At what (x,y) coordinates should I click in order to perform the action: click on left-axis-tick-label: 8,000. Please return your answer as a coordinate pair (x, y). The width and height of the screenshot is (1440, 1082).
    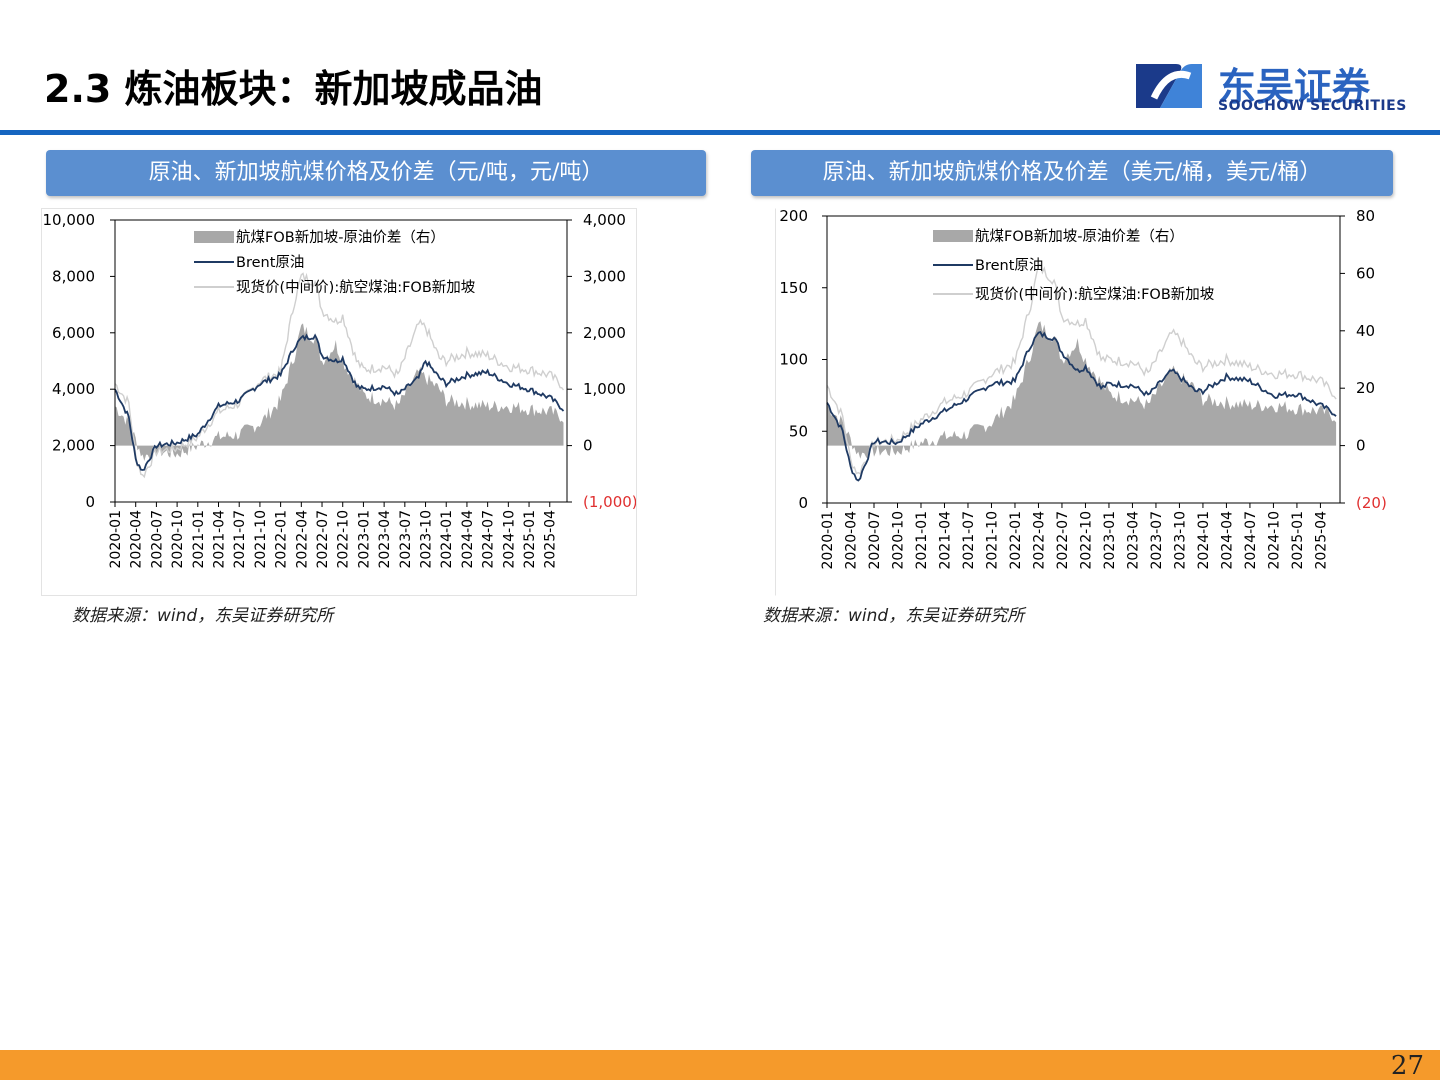
    Looking at the image, I should click on (73, 276).